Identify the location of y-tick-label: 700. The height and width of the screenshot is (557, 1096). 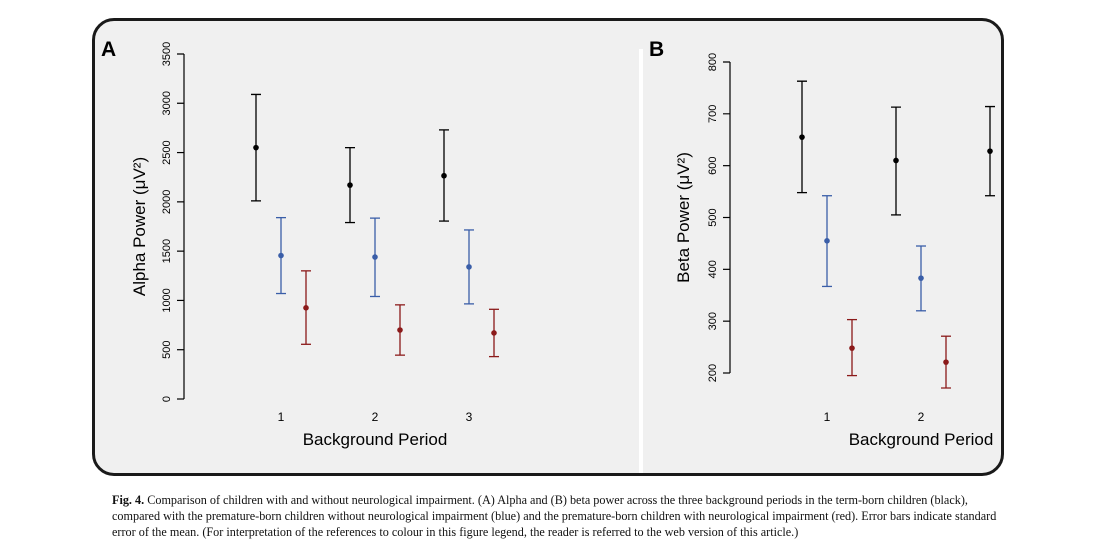
(713, 114).